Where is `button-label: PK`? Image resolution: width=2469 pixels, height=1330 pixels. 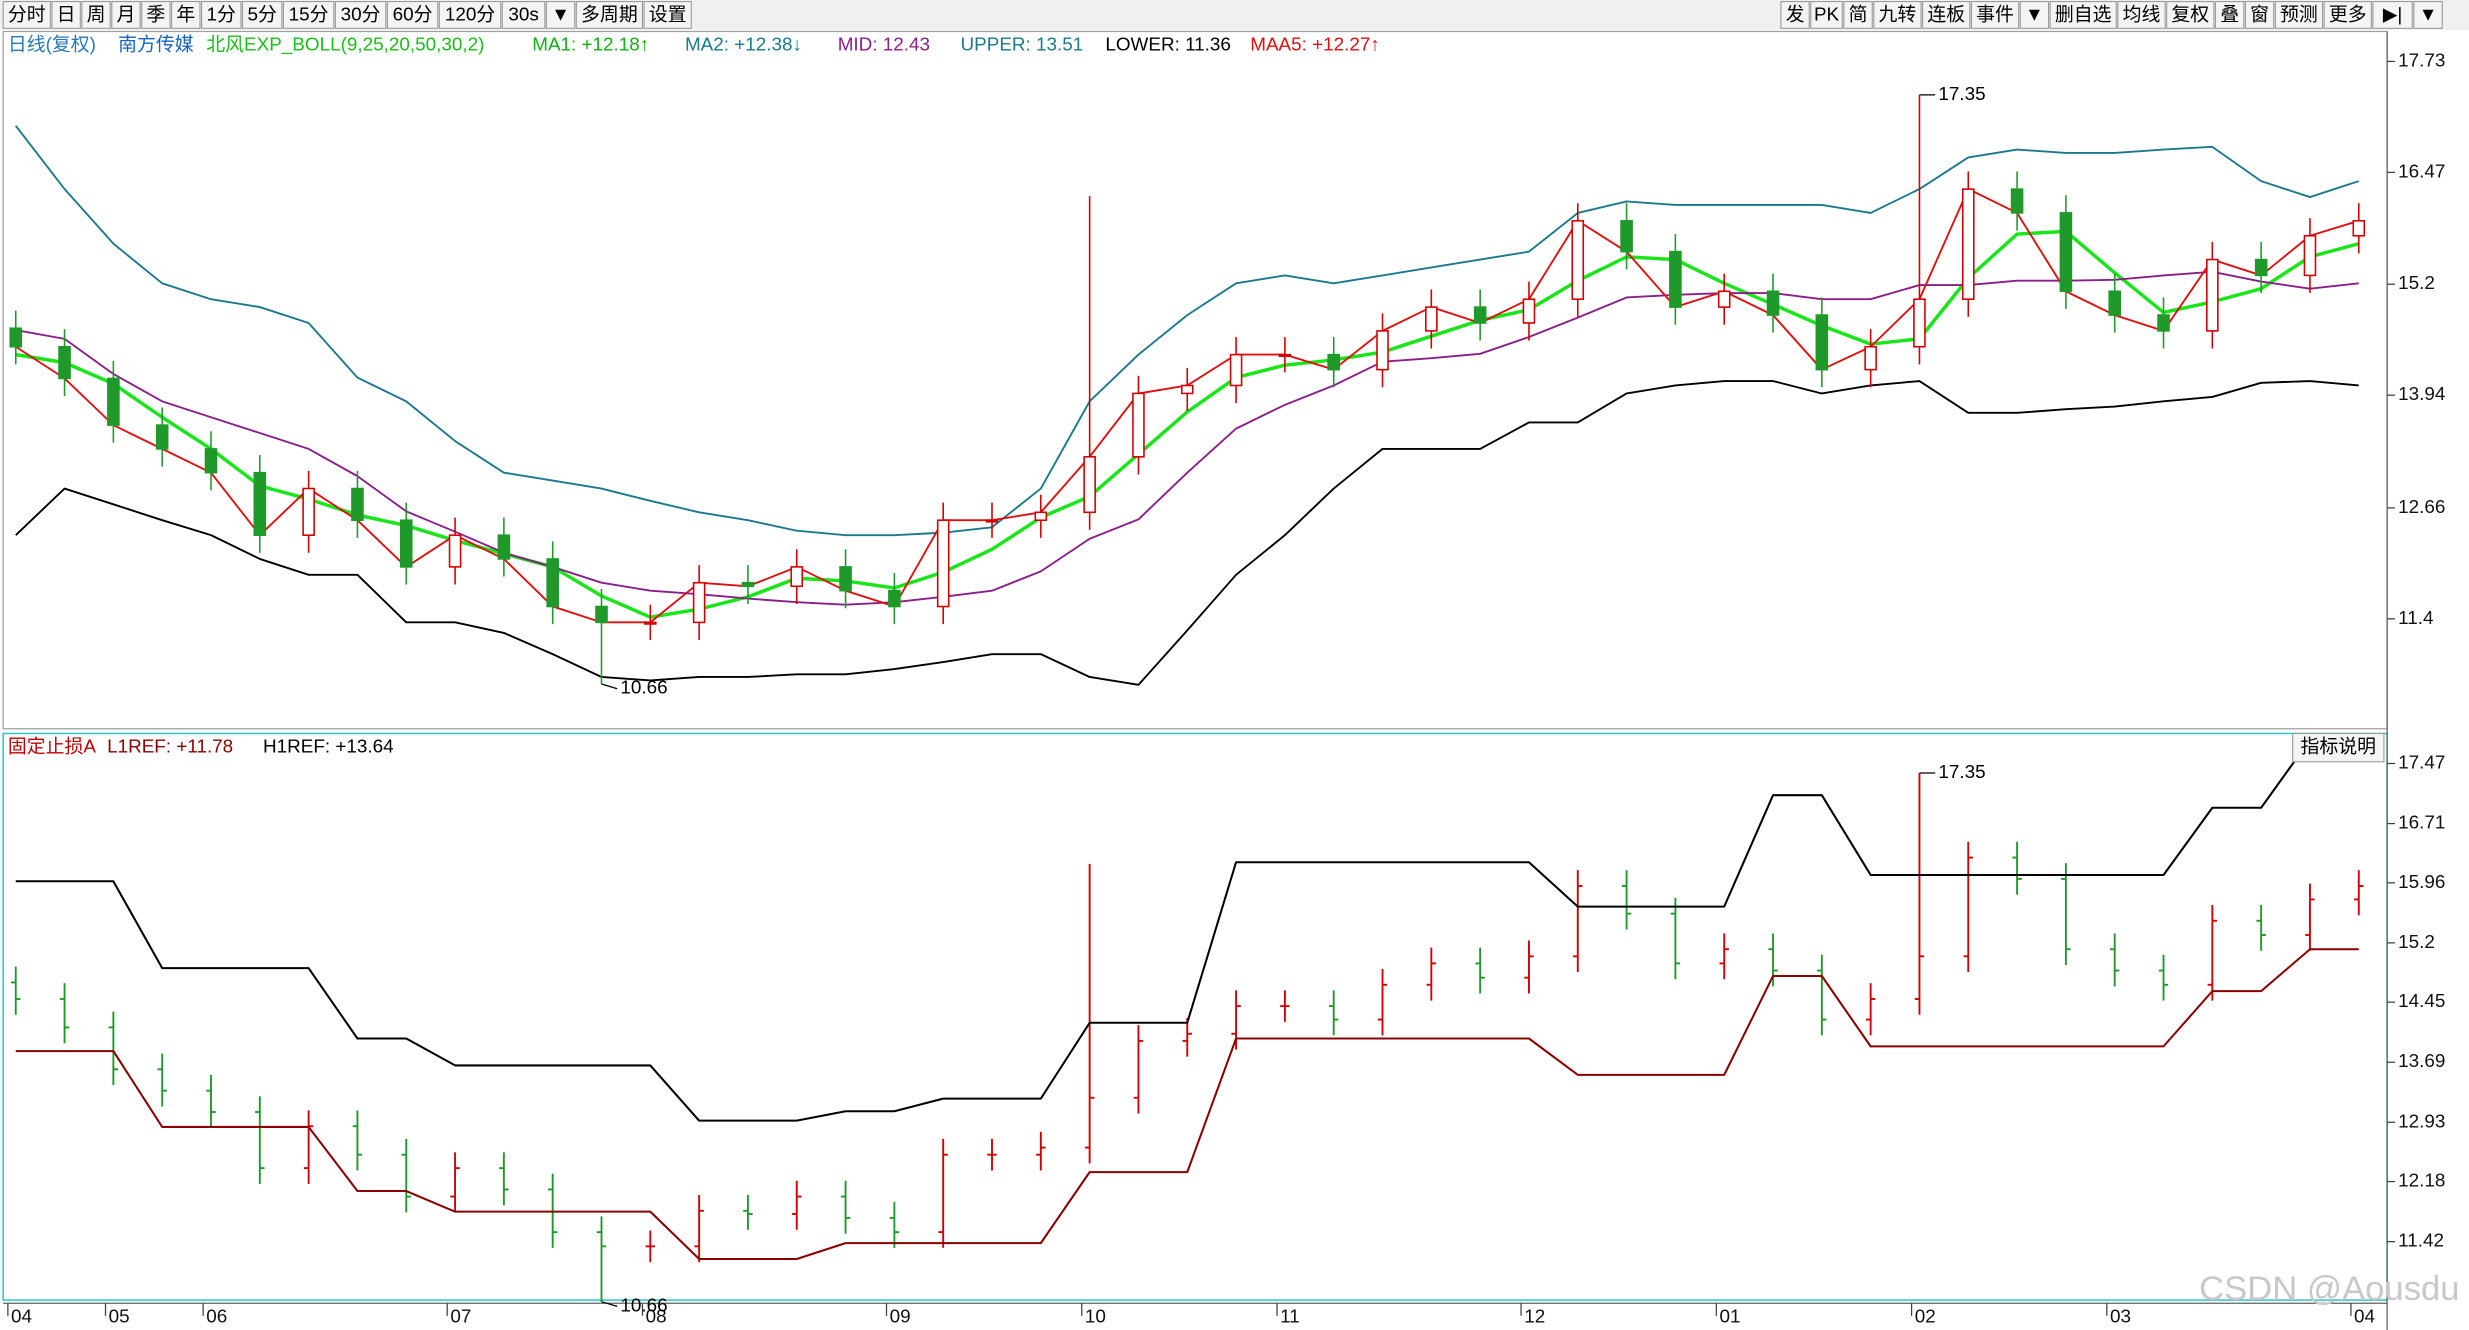 button-label: PK is located at coordinates (1827, 15).